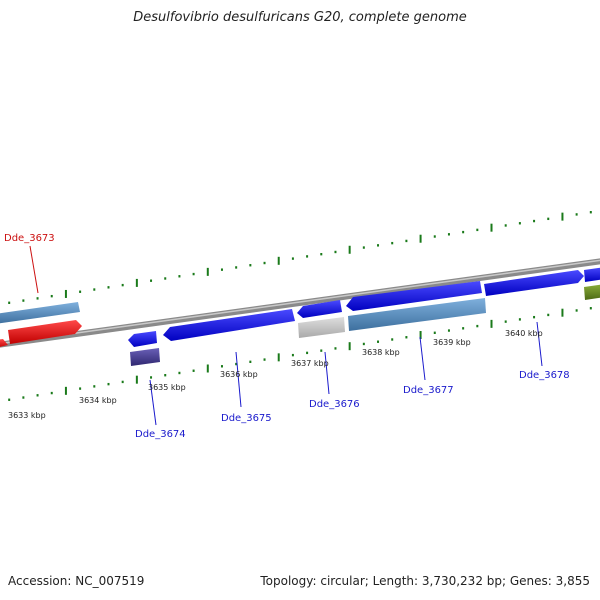 The height and width of the screenshot is (600, 600). Describe the element at coordinates (160, 434) in the screenshot. I see `gene-label-dde-3674: Dde_3674` at that location.